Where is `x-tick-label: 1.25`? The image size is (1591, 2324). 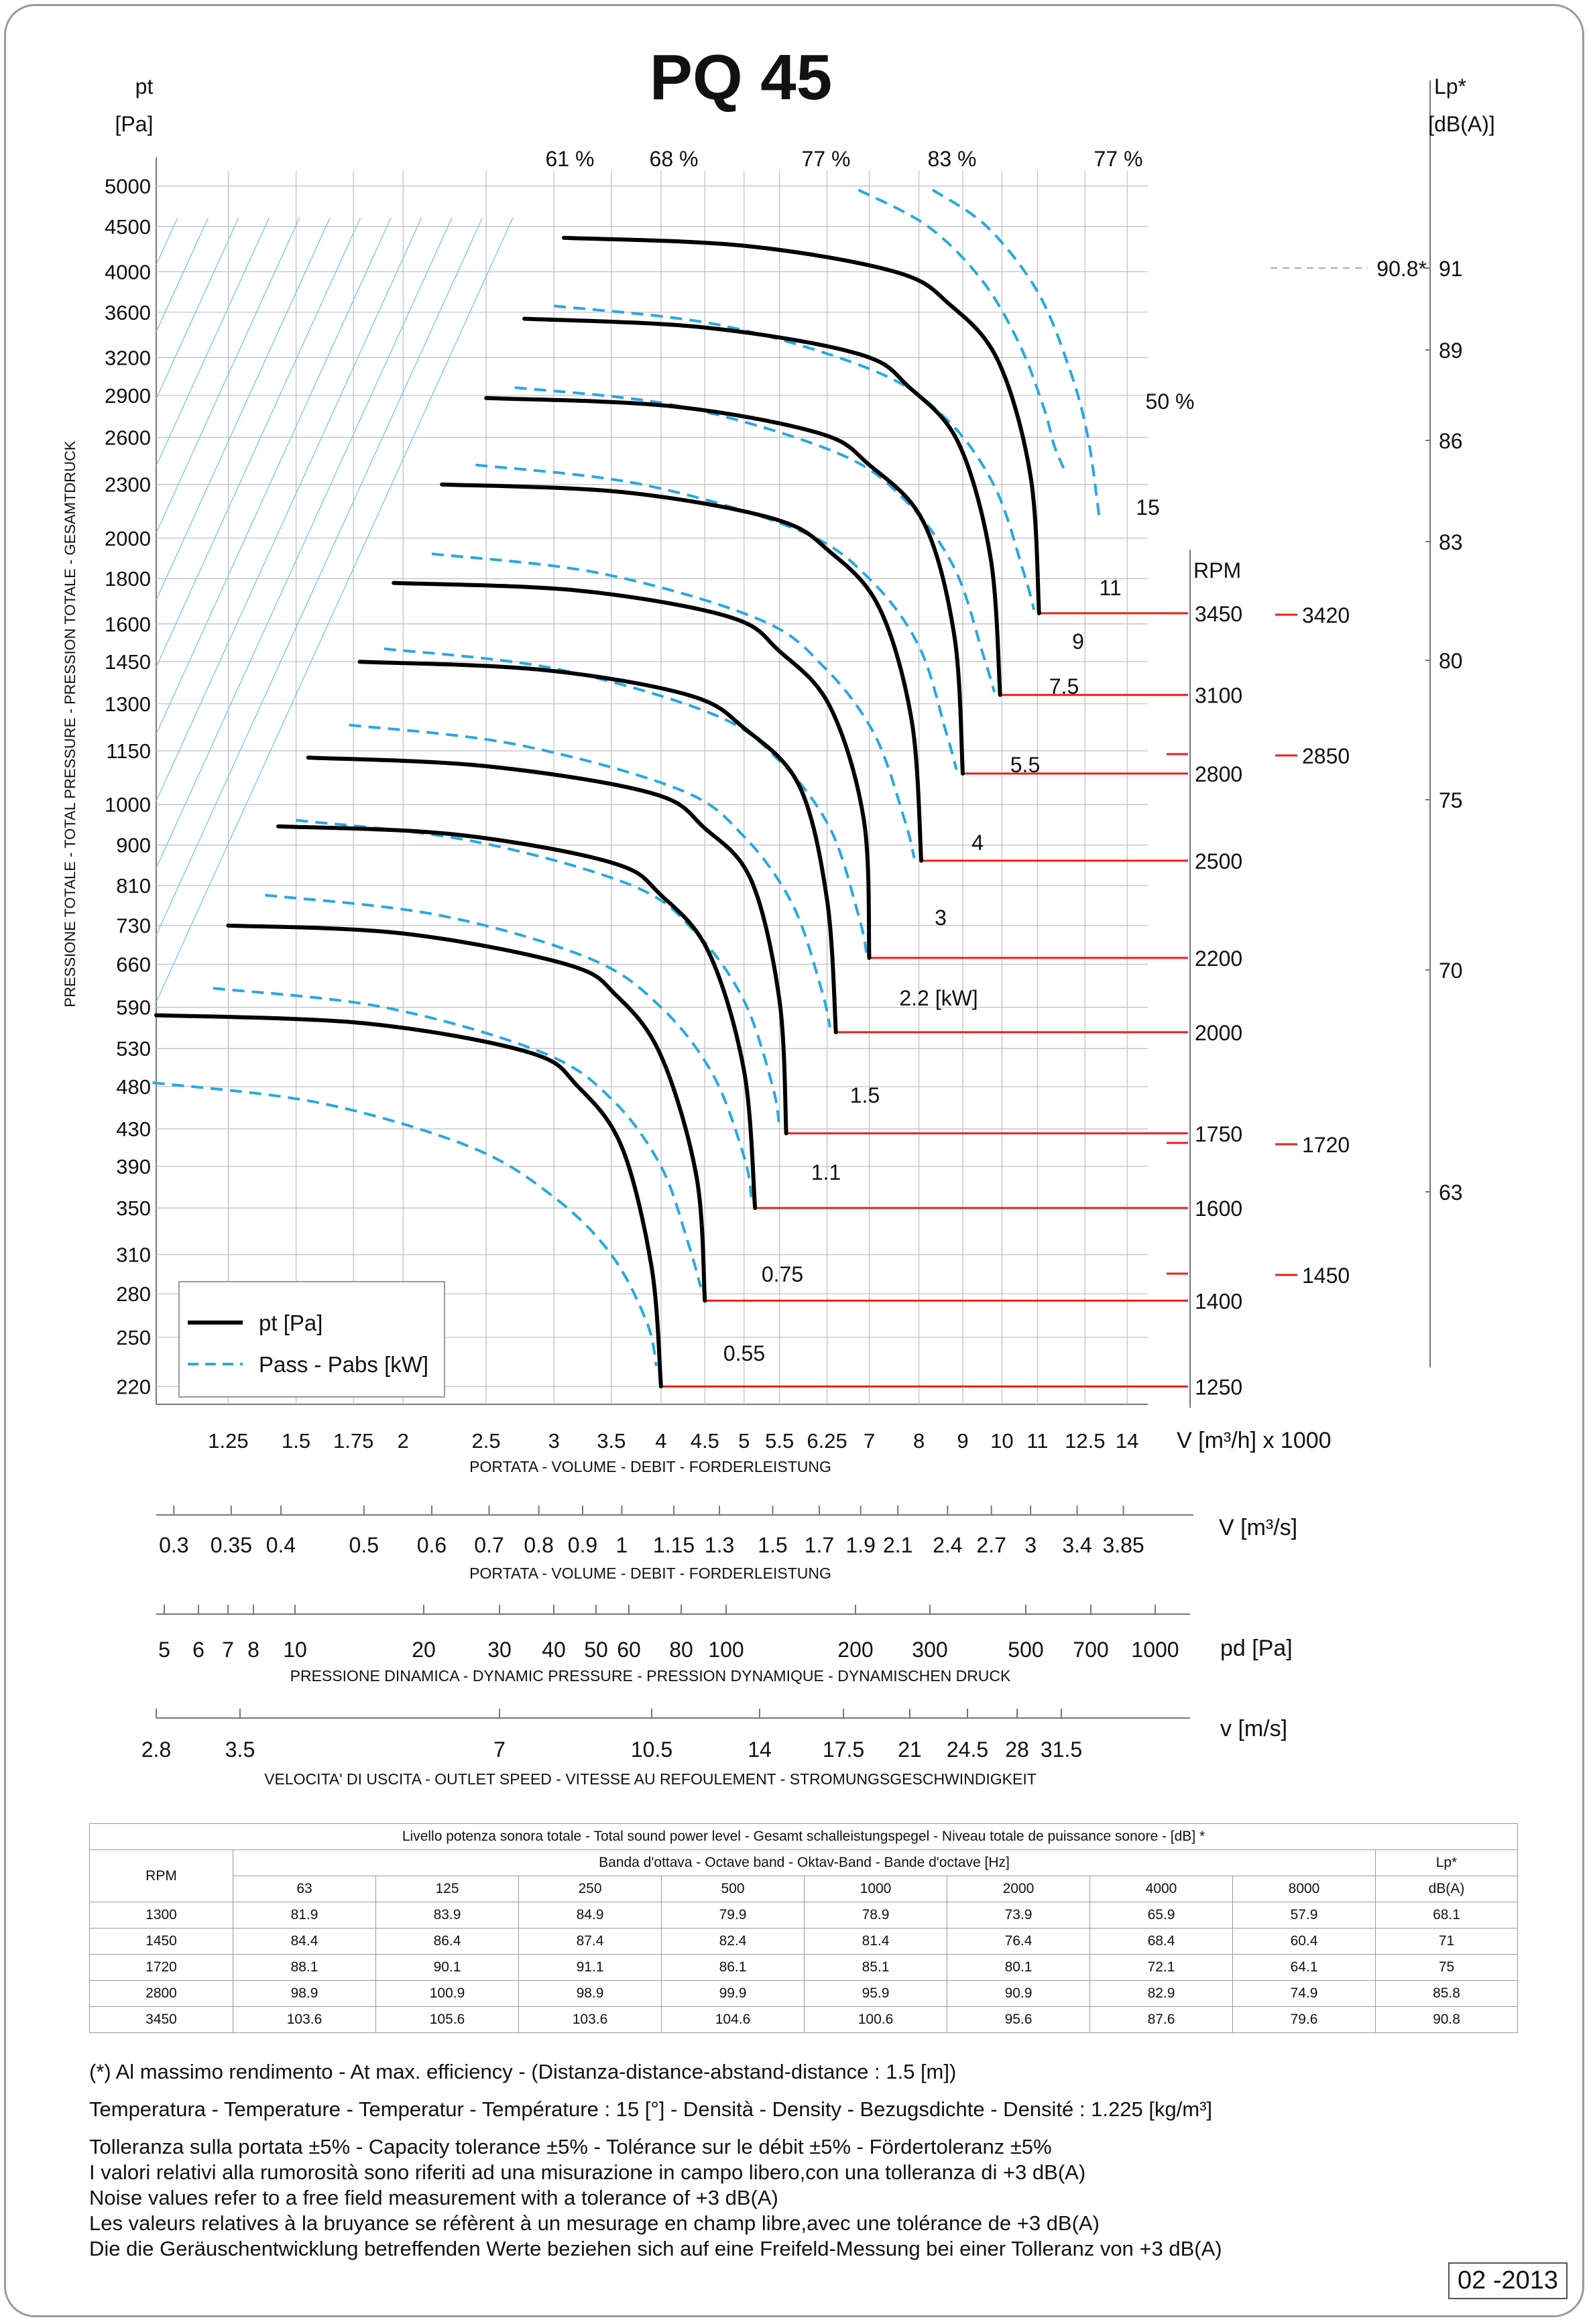 x-tick-label: 1.25 is located at coordinates (228, 1441).